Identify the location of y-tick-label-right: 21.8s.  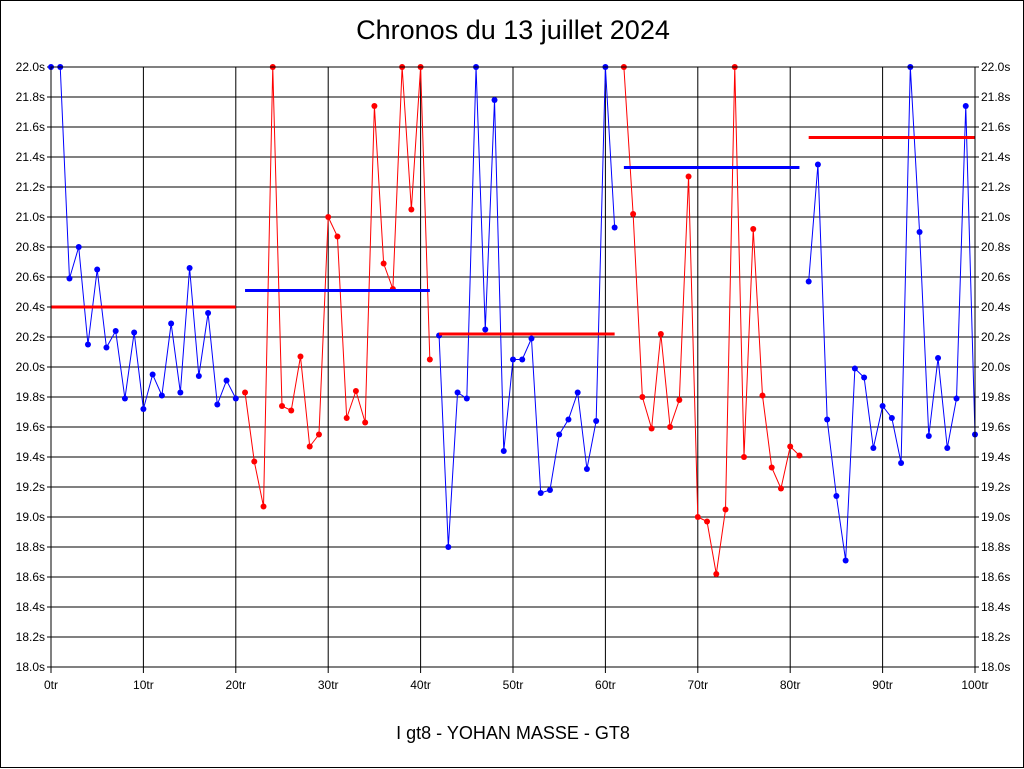
(995, 97).